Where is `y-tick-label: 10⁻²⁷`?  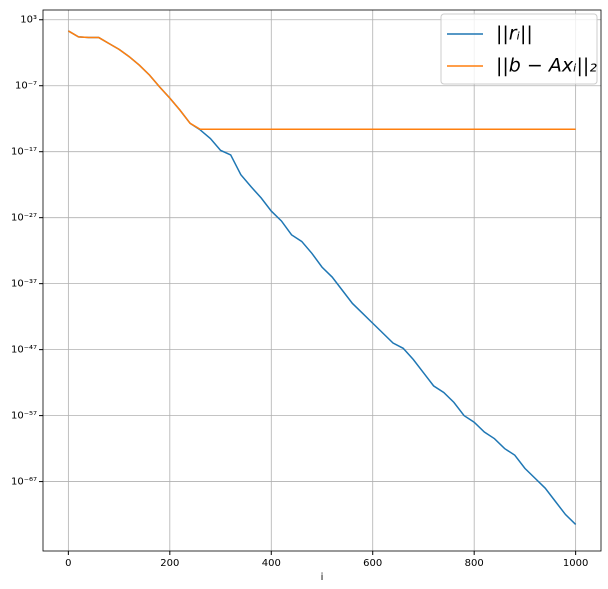
y-tick-label: 10⁻²⁷ is located at coordinates (24, 218).